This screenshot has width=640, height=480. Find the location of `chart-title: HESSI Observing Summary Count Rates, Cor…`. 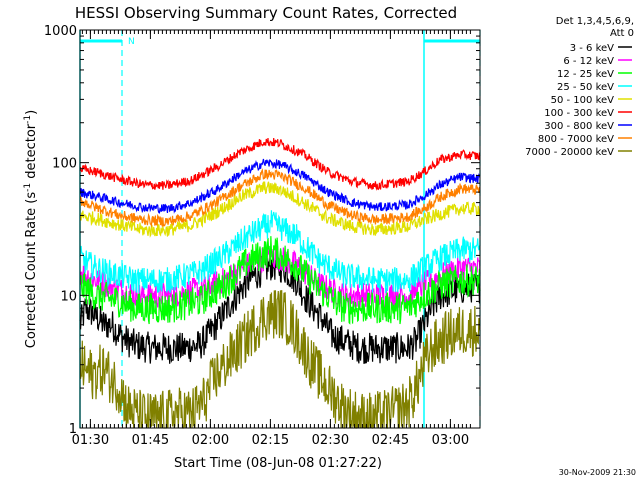

chart-title: HESSI Observing Summary Count Rates, Cor… is located at coordinates (266, 13).